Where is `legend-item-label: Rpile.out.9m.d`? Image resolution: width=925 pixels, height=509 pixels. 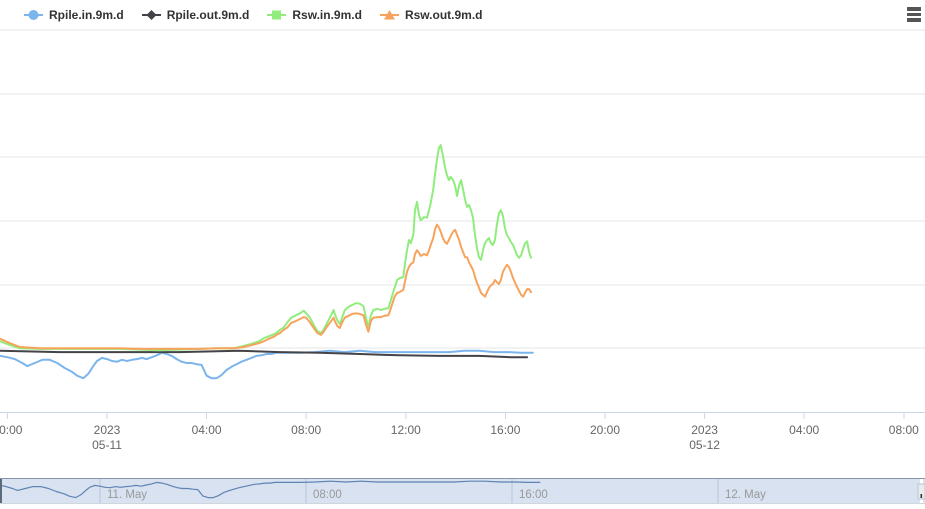
legend-item-label: Rpile.out.9m.d is located at coordinates (208, 15).